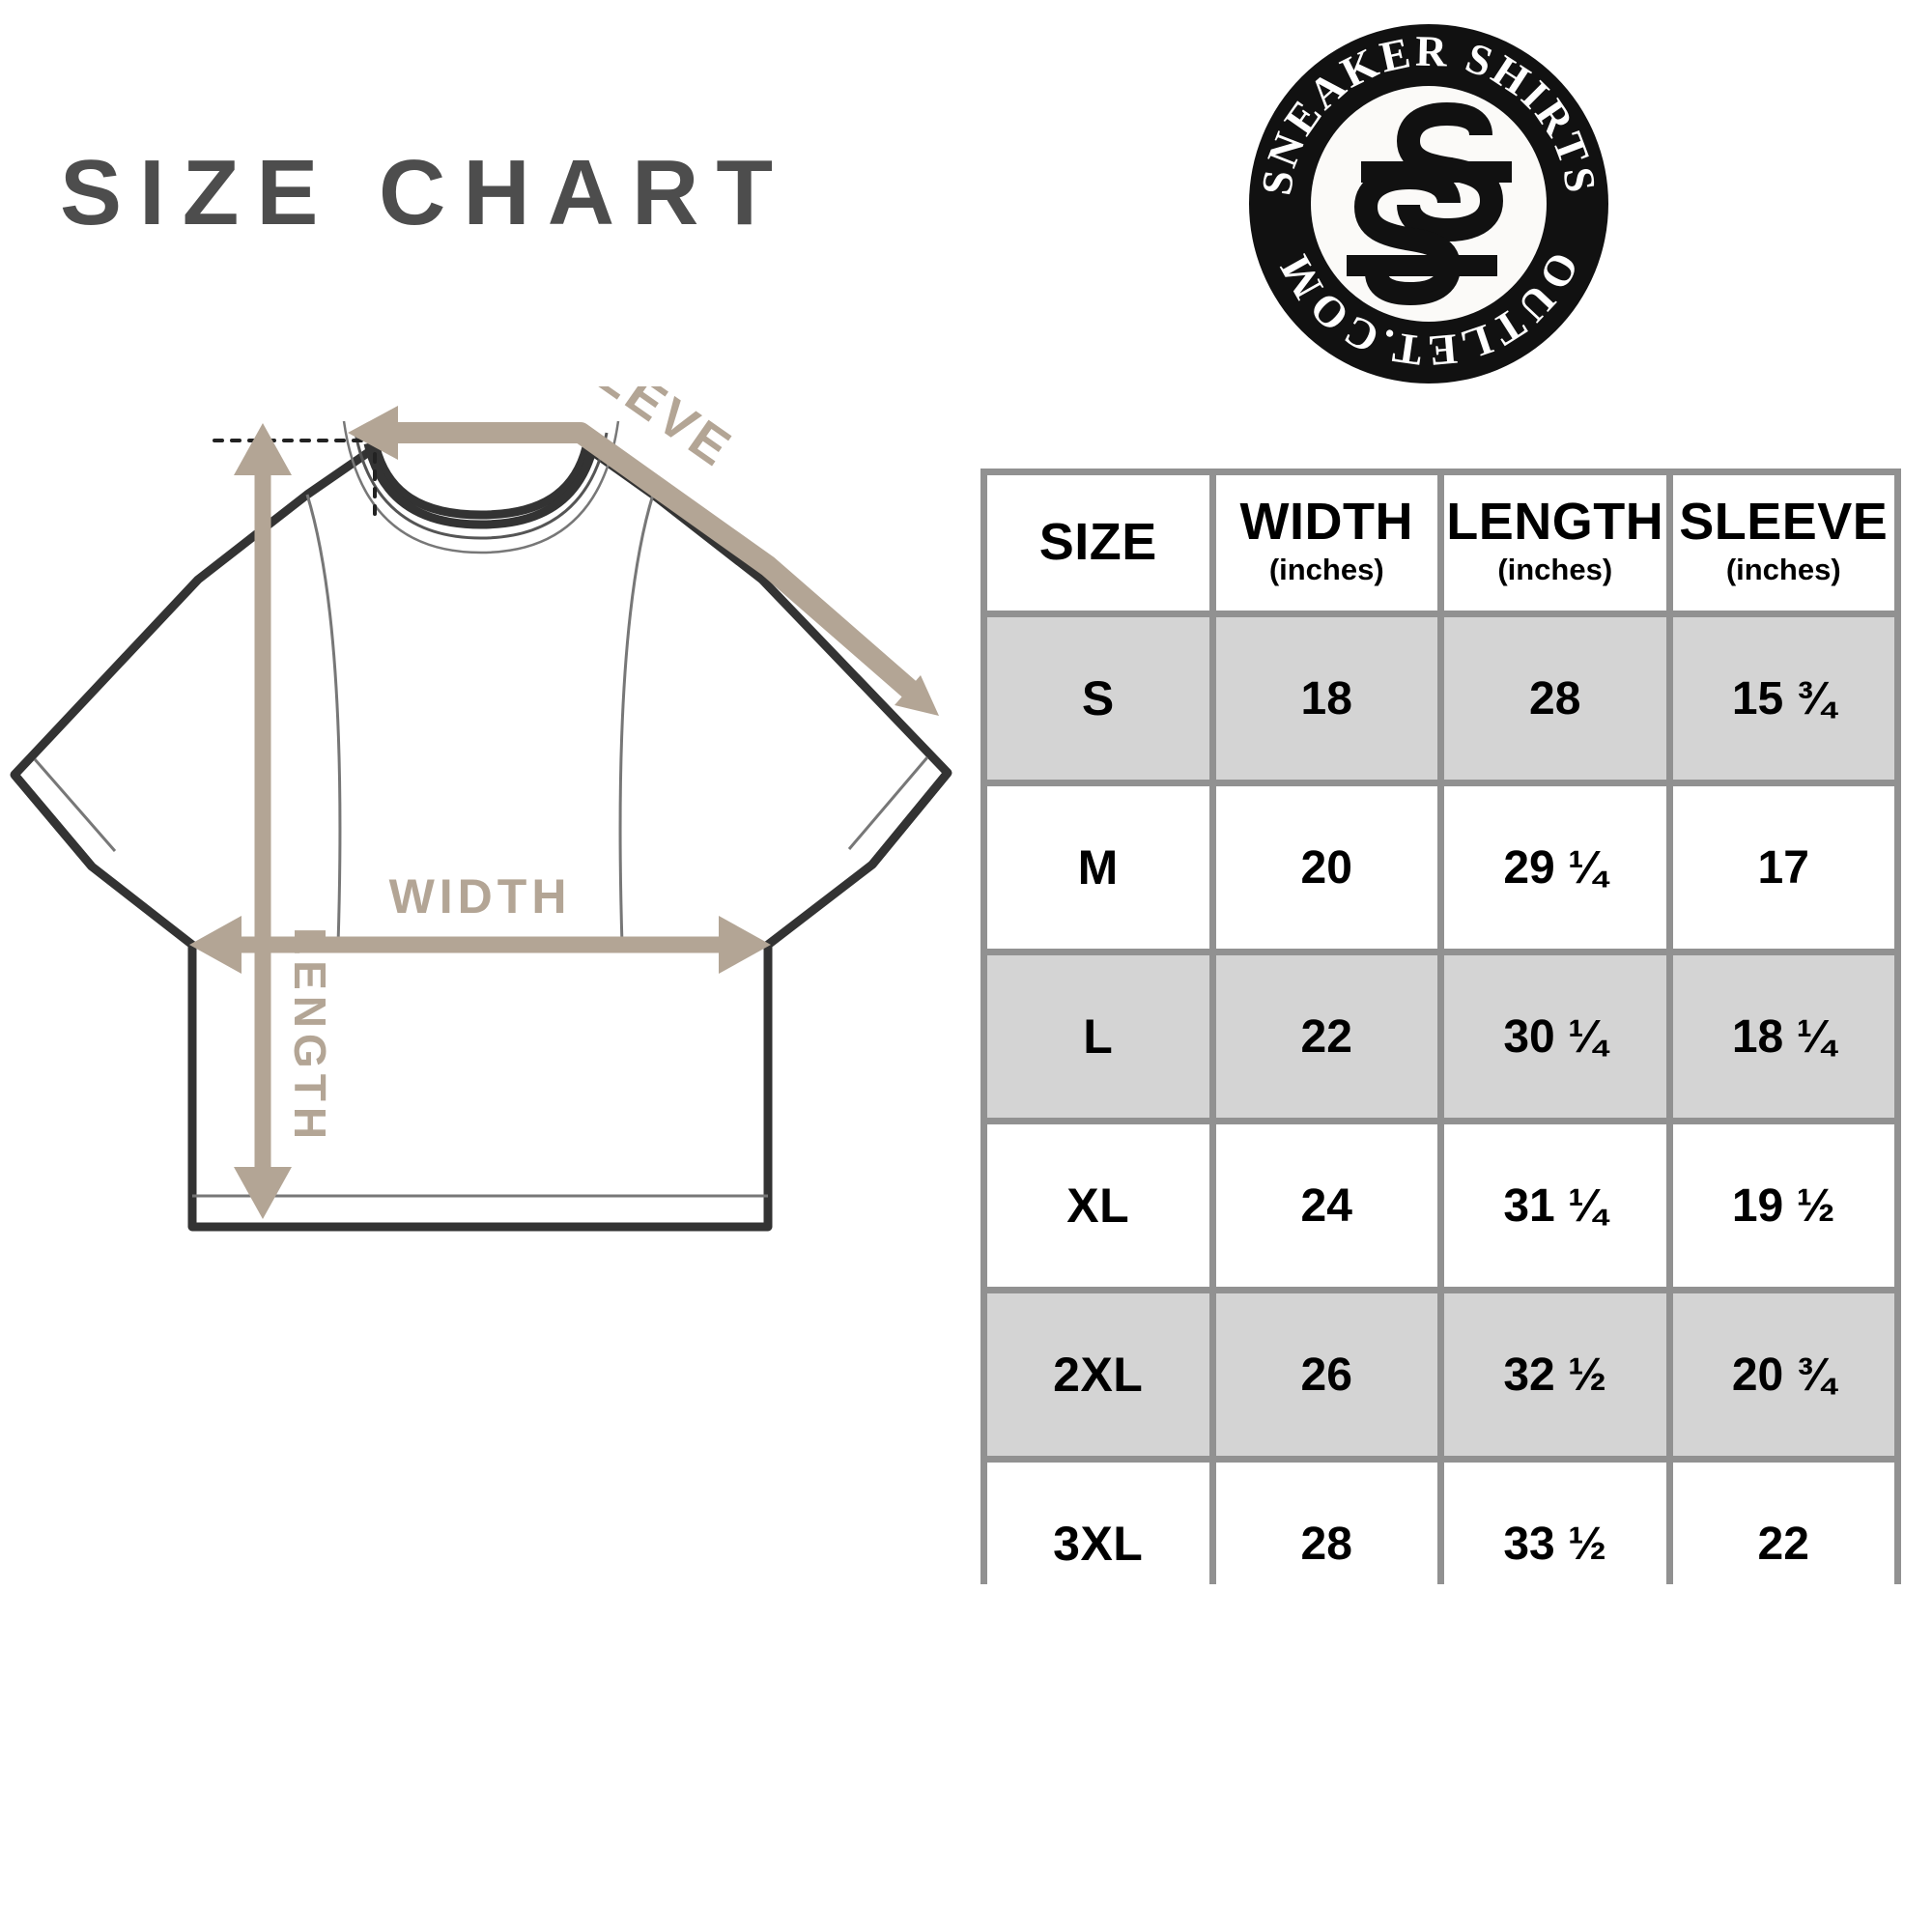  I want to click on cell-width: 20, so click(1326, 867).